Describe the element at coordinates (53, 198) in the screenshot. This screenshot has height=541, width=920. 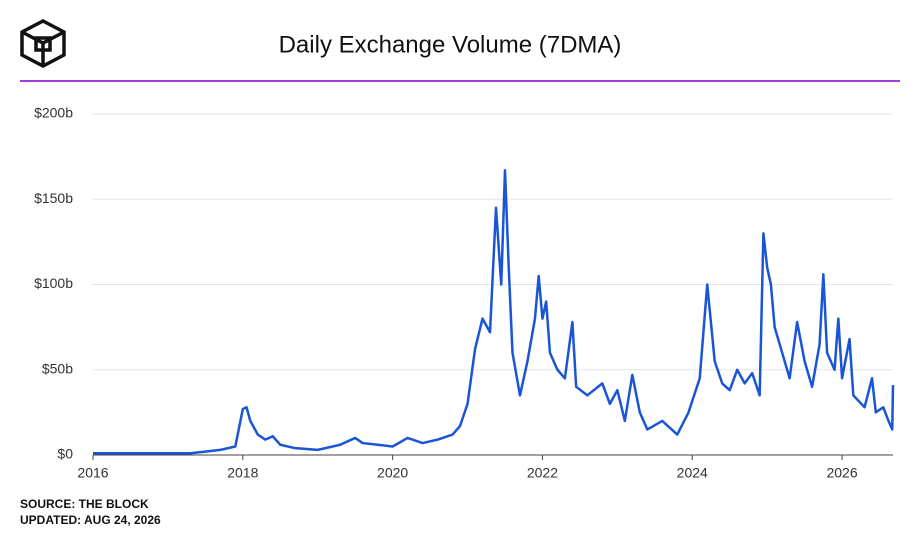
I see `y-tick-label: $150b` at that location.